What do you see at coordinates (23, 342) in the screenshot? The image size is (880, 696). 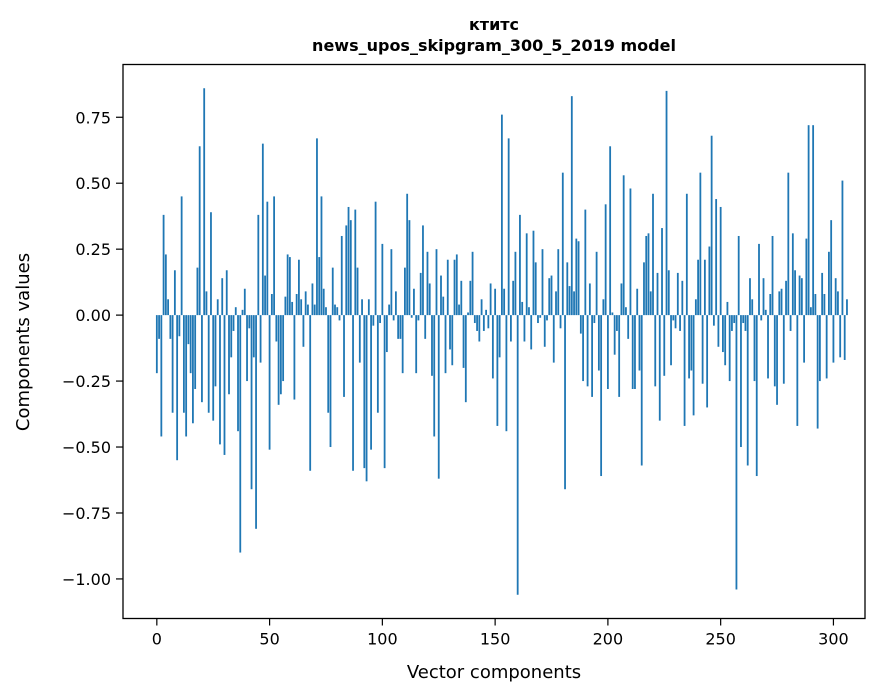 I see `y-axis-label: Components values` at bounding box center [23, 342].